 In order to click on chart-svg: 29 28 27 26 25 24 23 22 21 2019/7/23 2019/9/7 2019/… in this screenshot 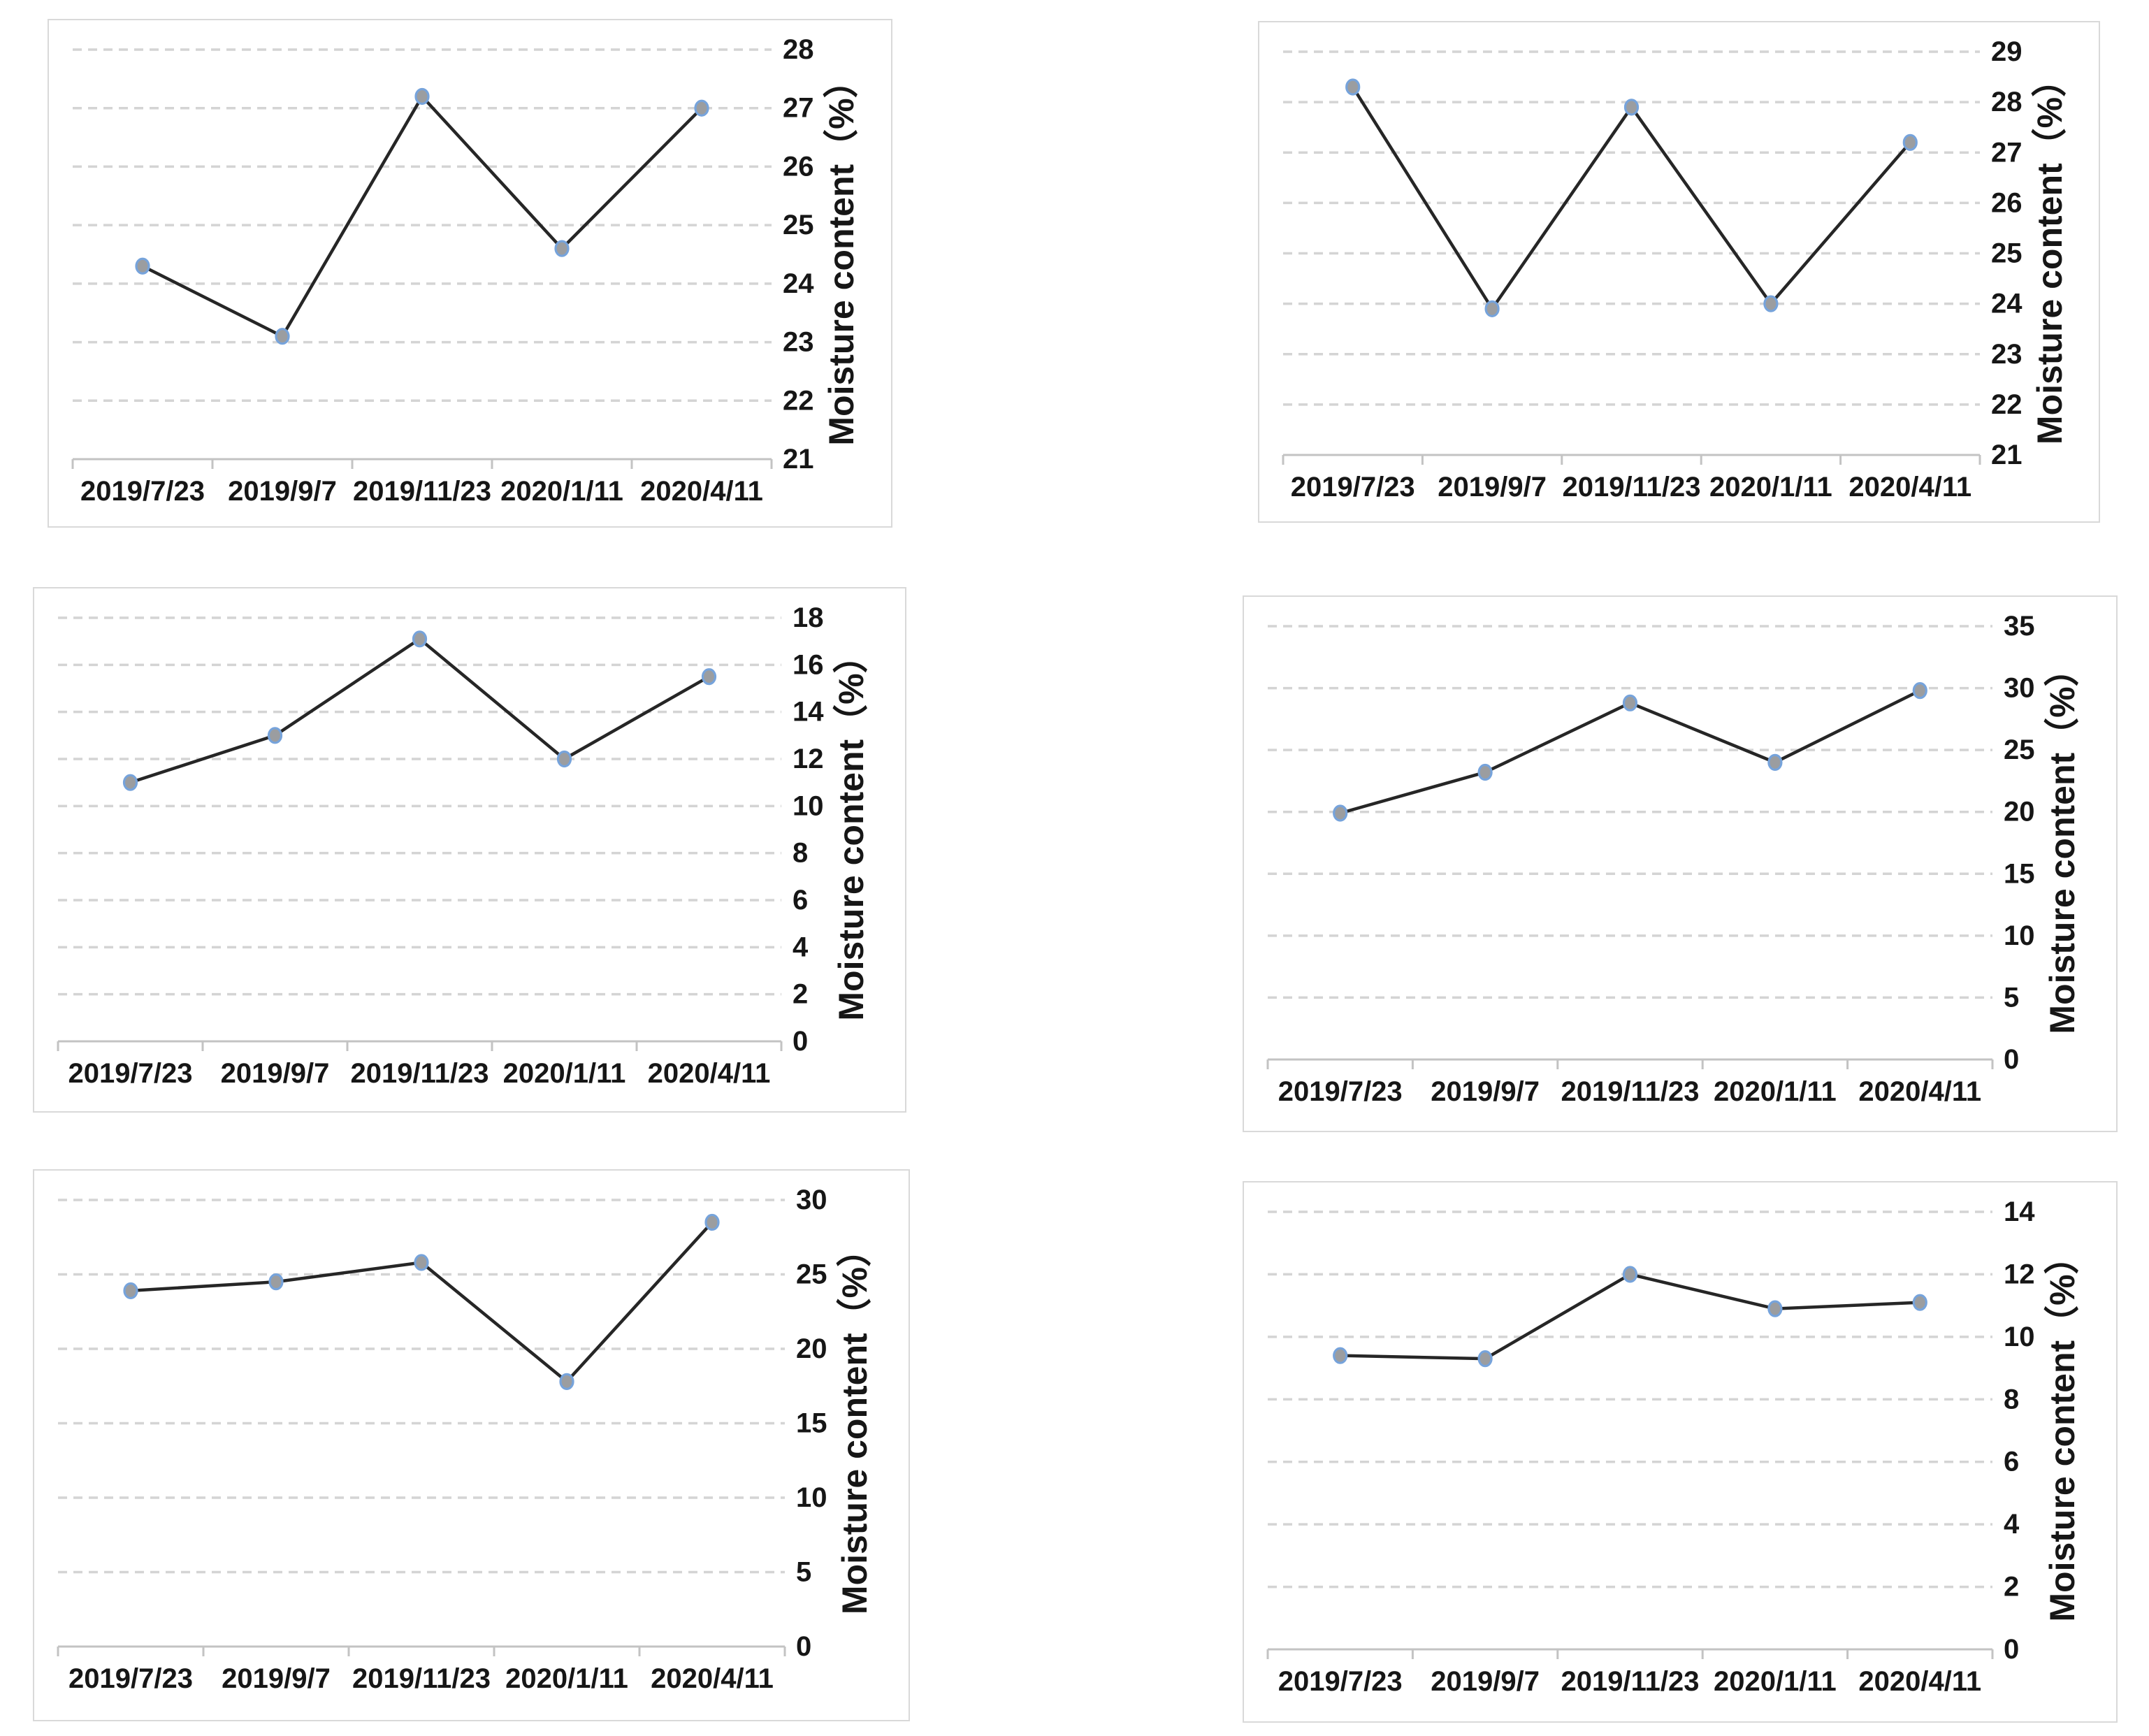, I will do `click(1679, 272)`.